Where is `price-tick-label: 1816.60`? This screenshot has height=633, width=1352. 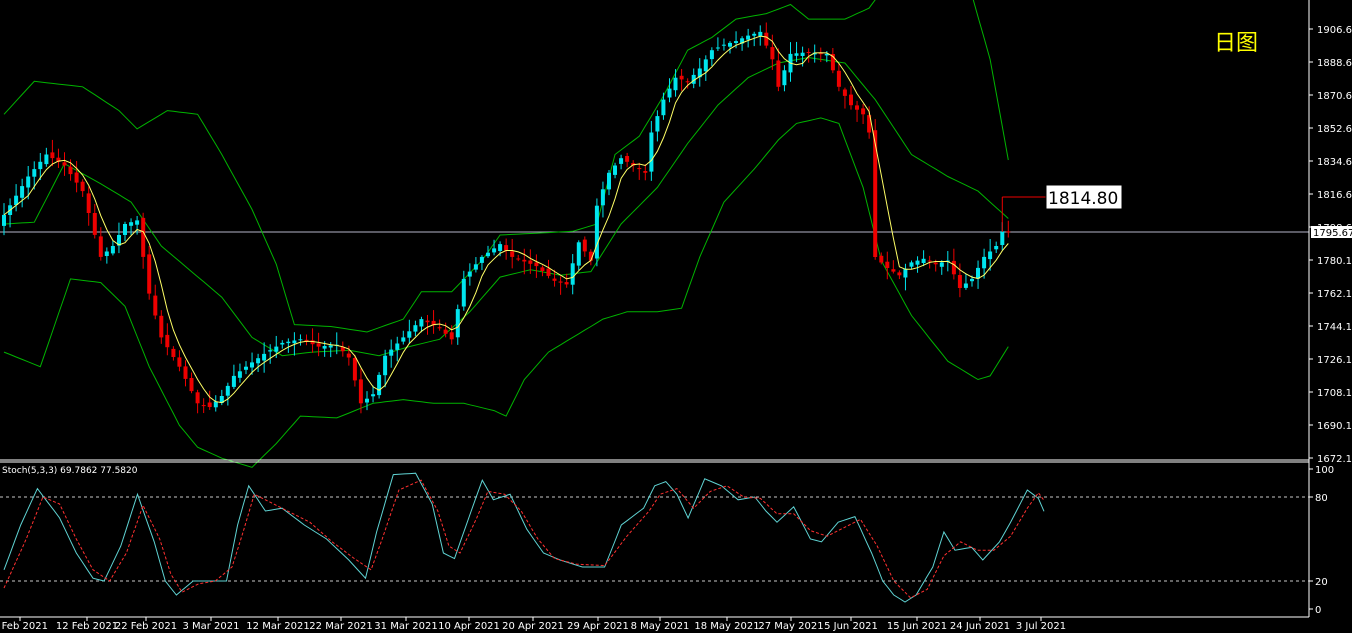
price-tick-label: 1816.60 is located at coordinates (1334, 195).